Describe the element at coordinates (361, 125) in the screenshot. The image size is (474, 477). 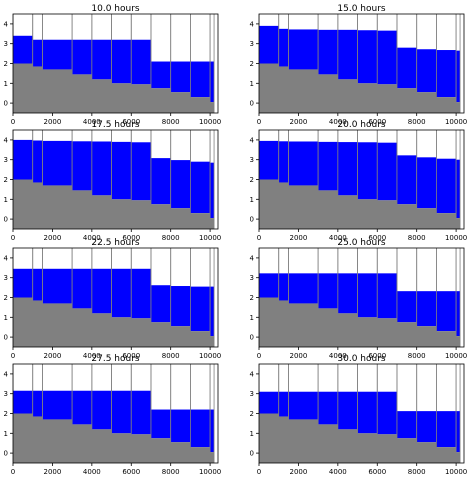
I see `panel-title: 20.0 hours` at that location.